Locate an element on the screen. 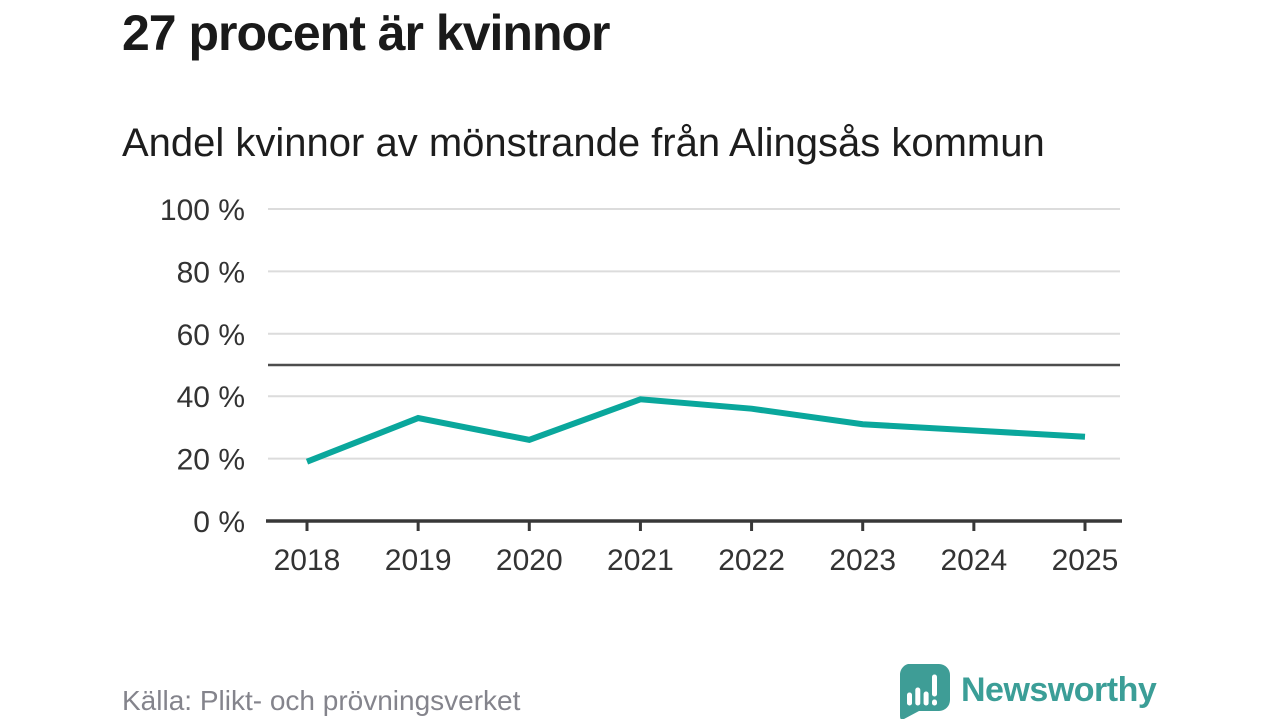 The height and width of the screenshot is (720, 1280). x-tick-label: 2024 is located at coordinates (973, 560).